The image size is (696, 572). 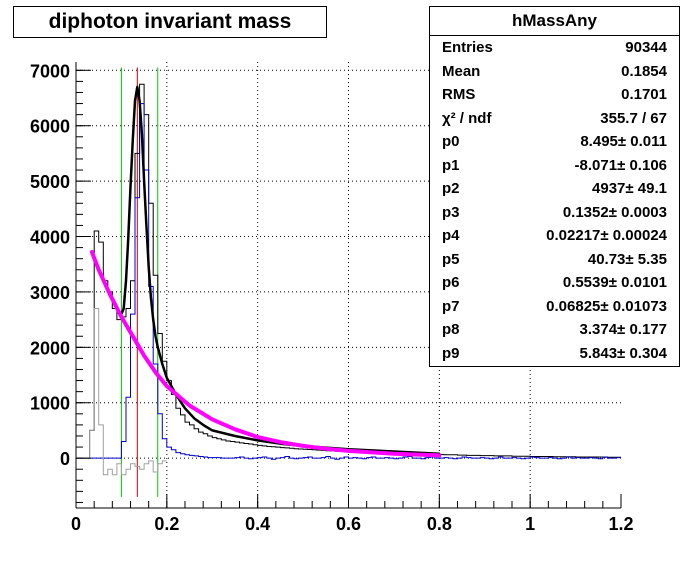 What do you see at coordinates (623, 353) in the screenshot?
I see `stats-row-value: 5.843± 0.304` at bounding box center [623, 353].